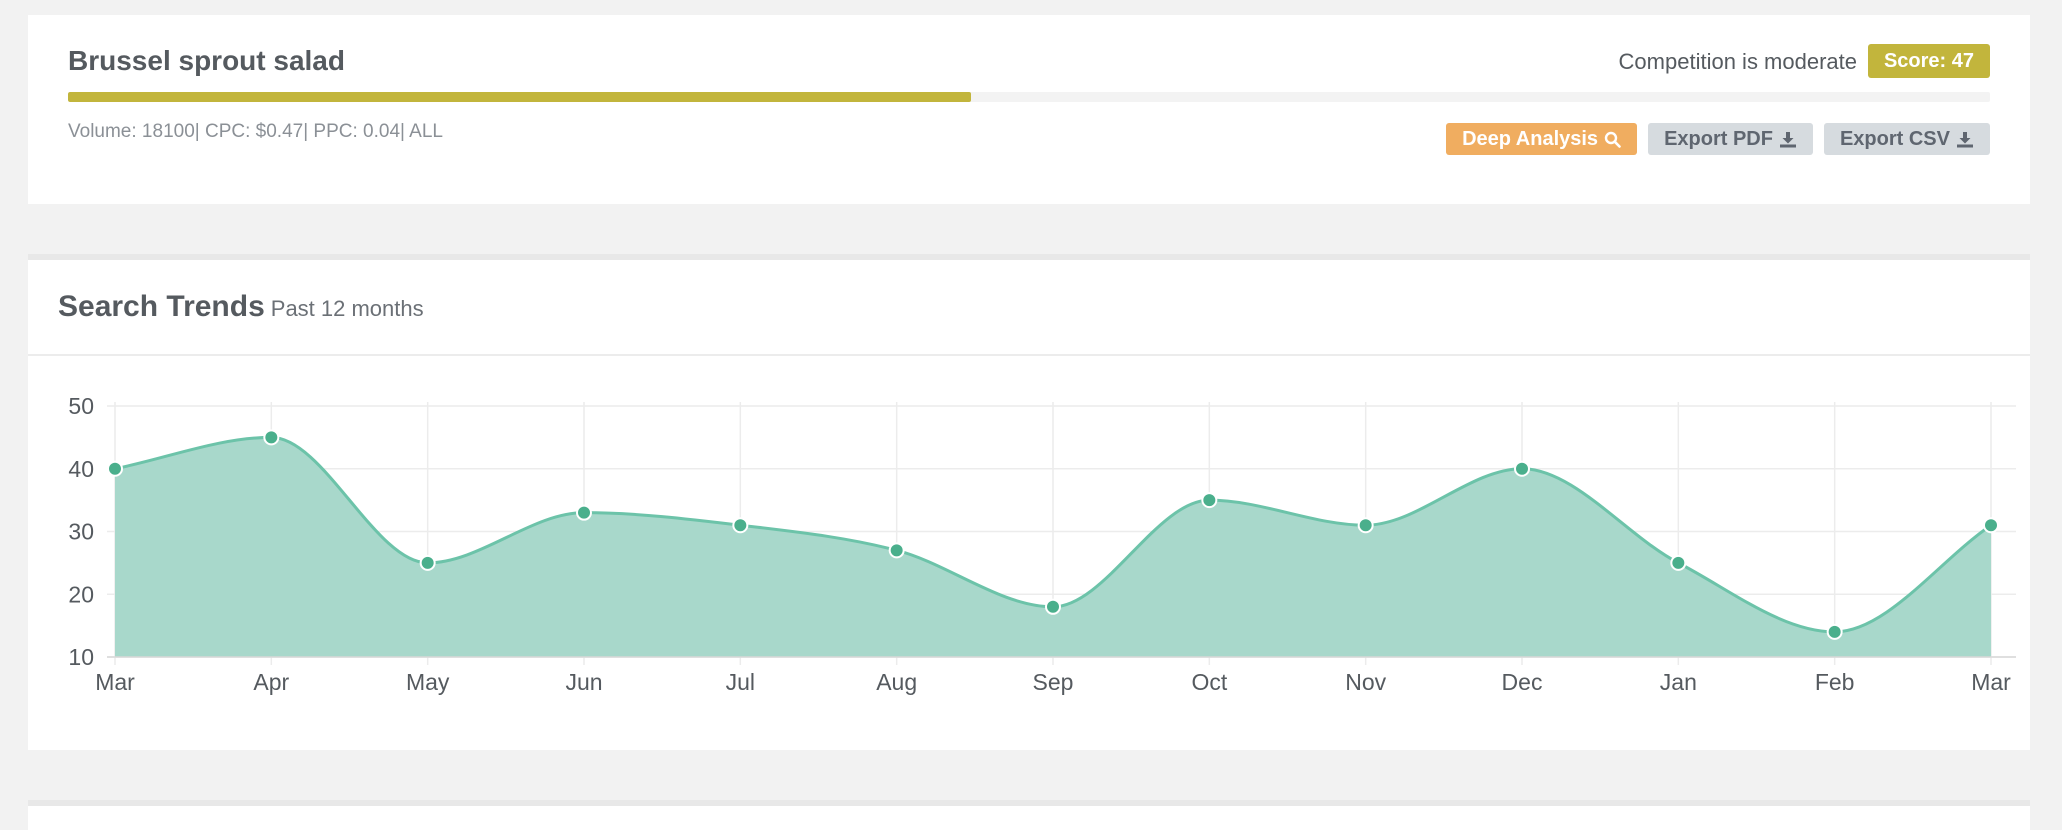 The width and height of the screenshot is (2062, 830). I want to click on x-tick-label: Dec, so click(1522, 682).